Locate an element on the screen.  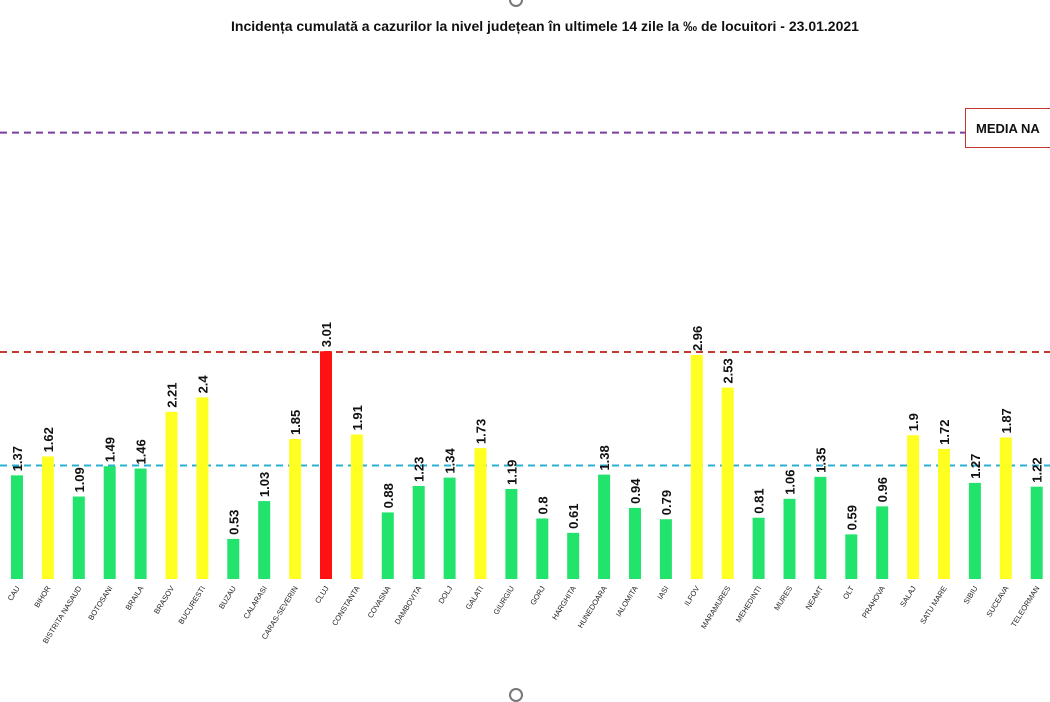
value-label: 1.06 is located at coordinates (790, 481).